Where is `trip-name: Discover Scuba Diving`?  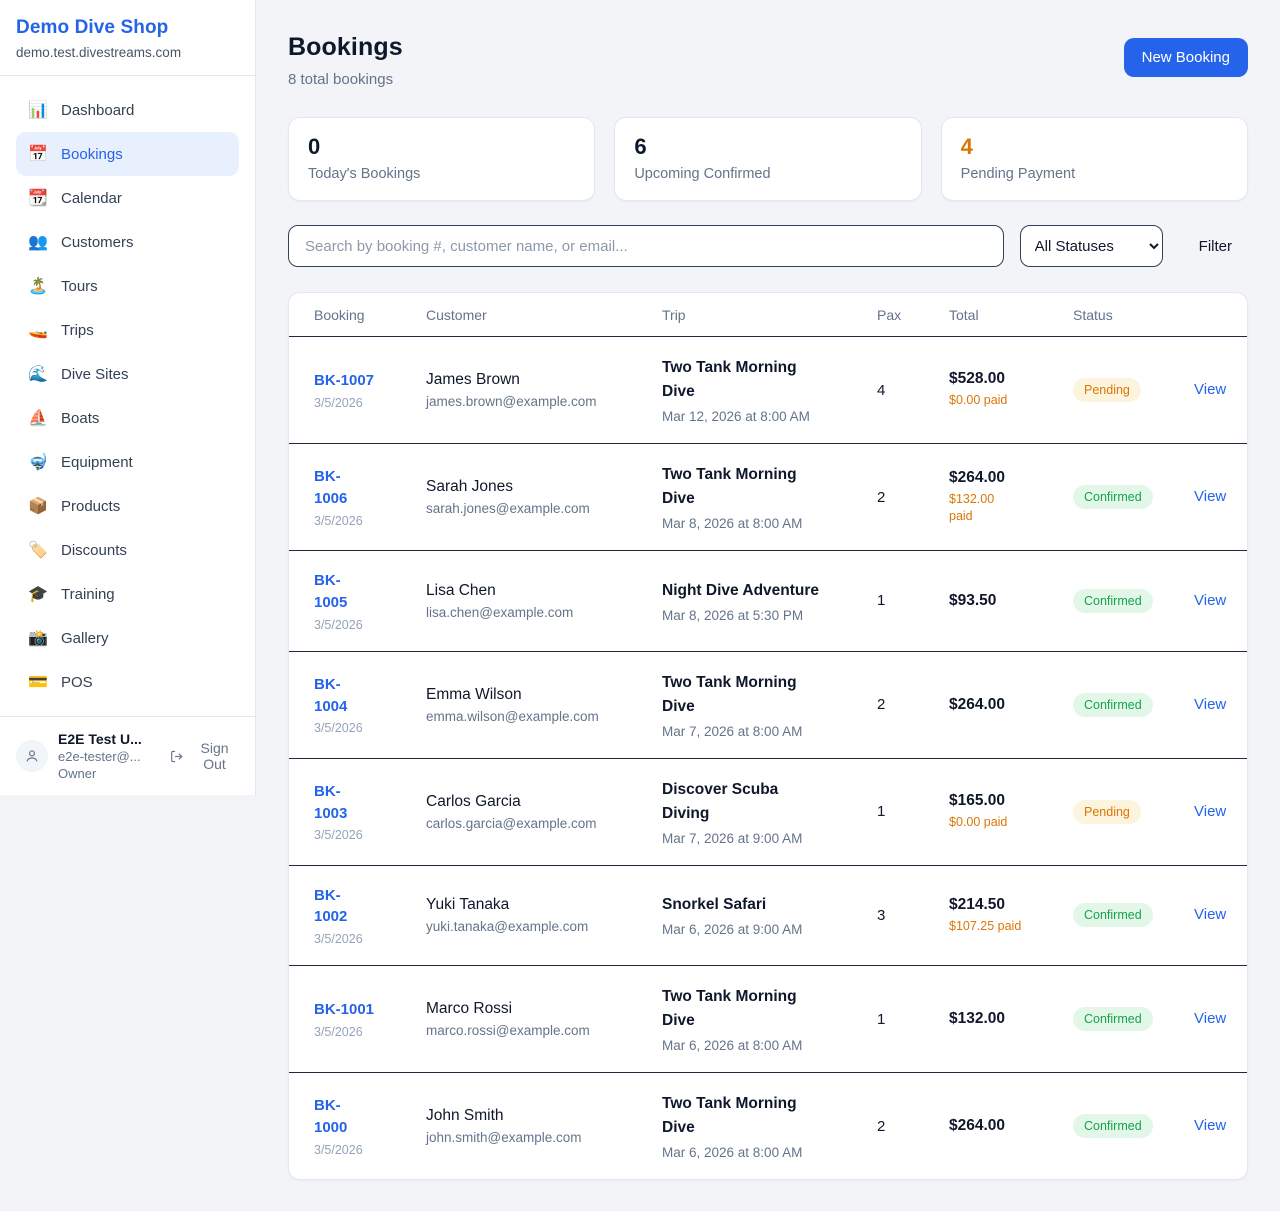 trip-name: Discover Scuba Diving is located at coordinates (720, 801).